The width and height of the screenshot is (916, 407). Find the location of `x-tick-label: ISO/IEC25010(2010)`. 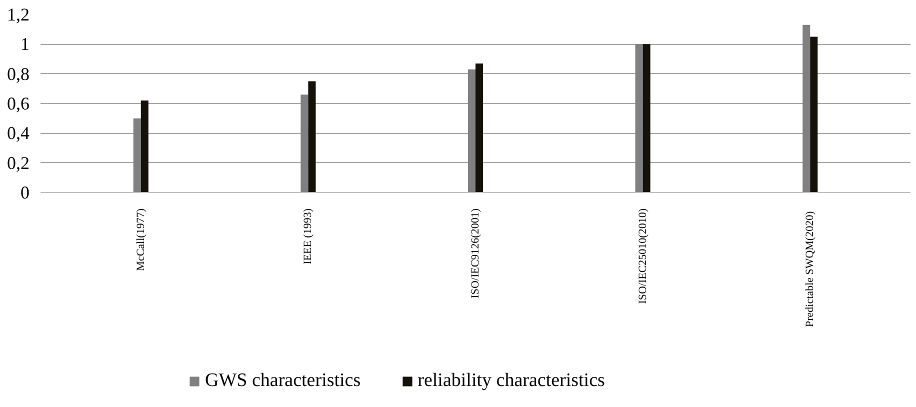

x-tick-label: ISO/IEC25010(2010) is located at coordinates (642, 256).